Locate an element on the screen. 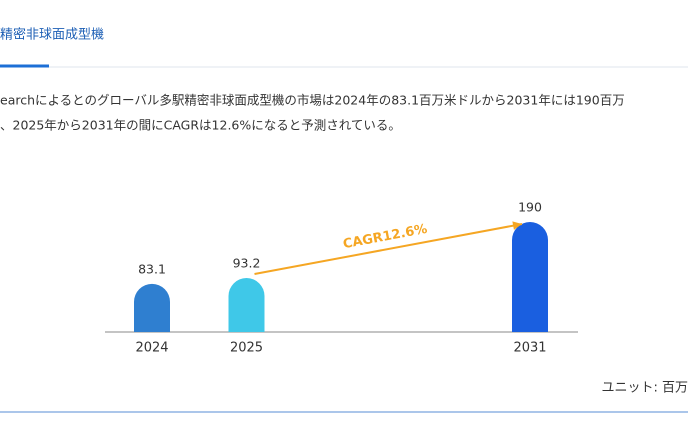 This screenshot has height=428, width=688. cagr-label: CAGR12.6% is located at coordinates (385, 237).